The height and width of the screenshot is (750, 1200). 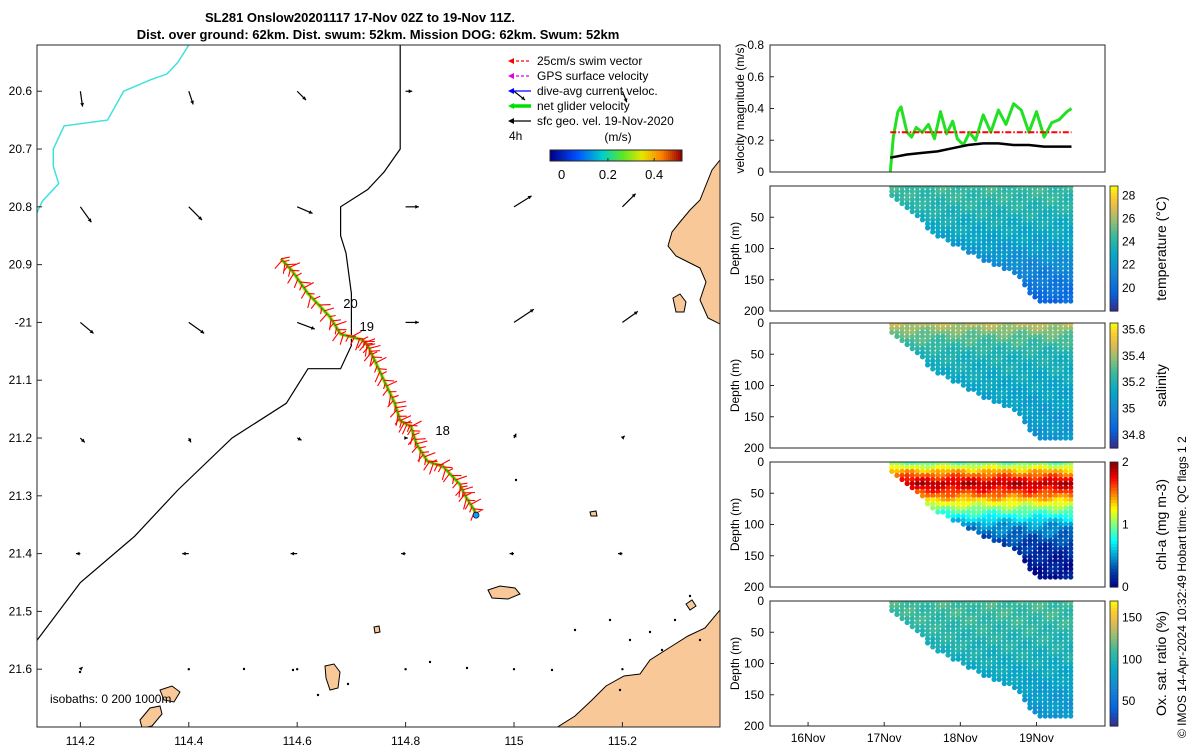 I want to click on map-x-tick-label: 114.8, so click(x=405, y=741).